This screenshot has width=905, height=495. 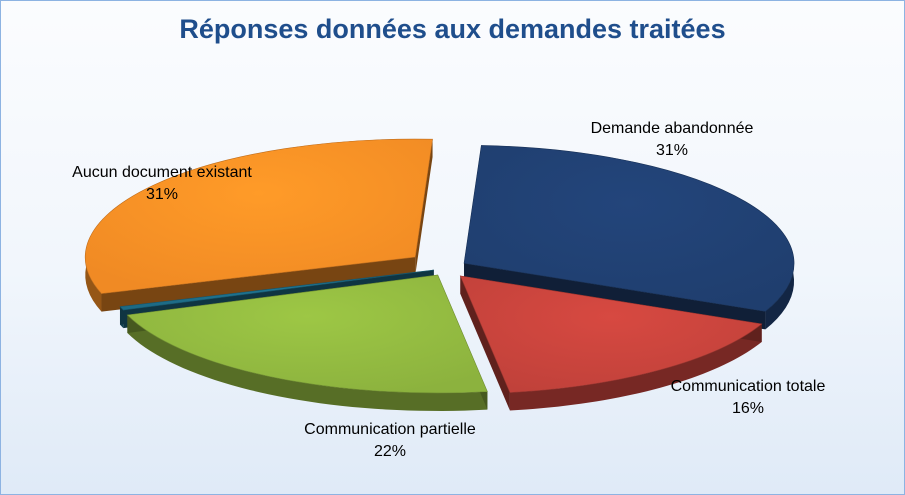 I want to click on slice-label-text: Communication partielle, so click(x=390, y=429).